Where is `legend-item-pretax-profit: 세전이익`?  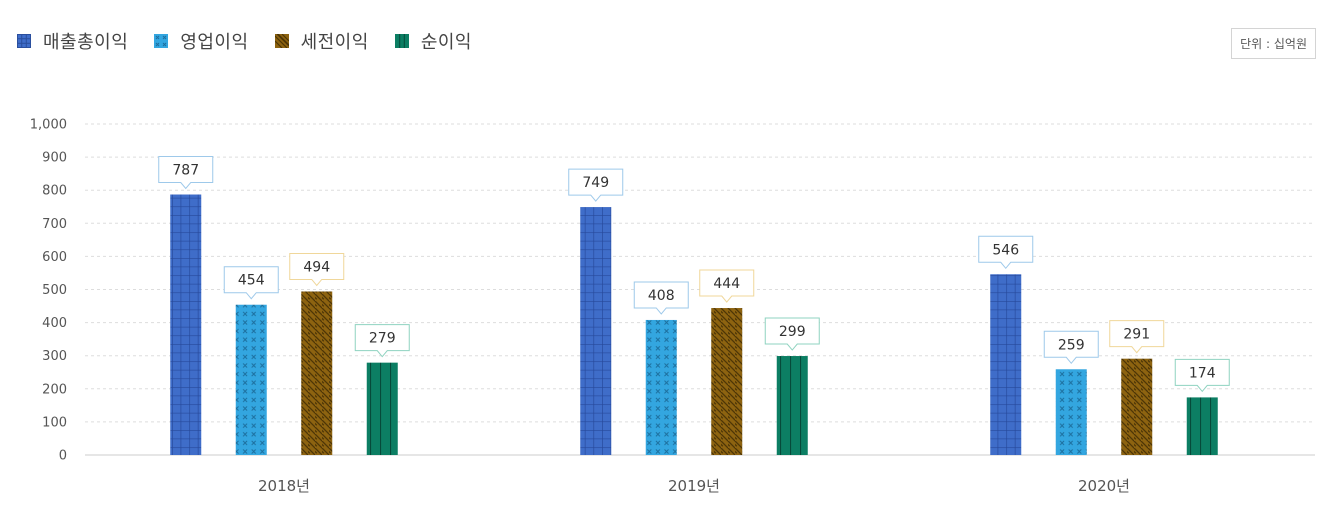
legend-item-pretax-profit: 세전이익 is located at coordinates (321, 41).